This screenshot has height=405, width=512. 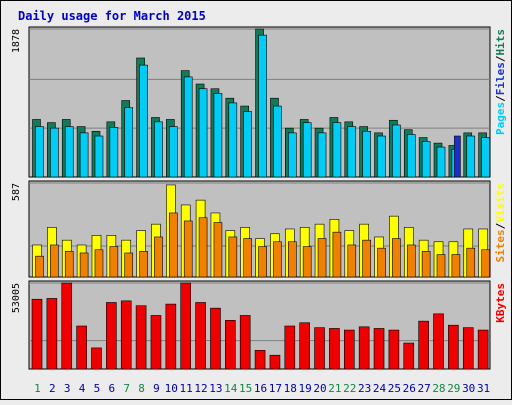 What do you see at coordinates (82, 388) in the screenshot?
I see `x-tick-label-day-4: 4` at bounding box center [82, 388].